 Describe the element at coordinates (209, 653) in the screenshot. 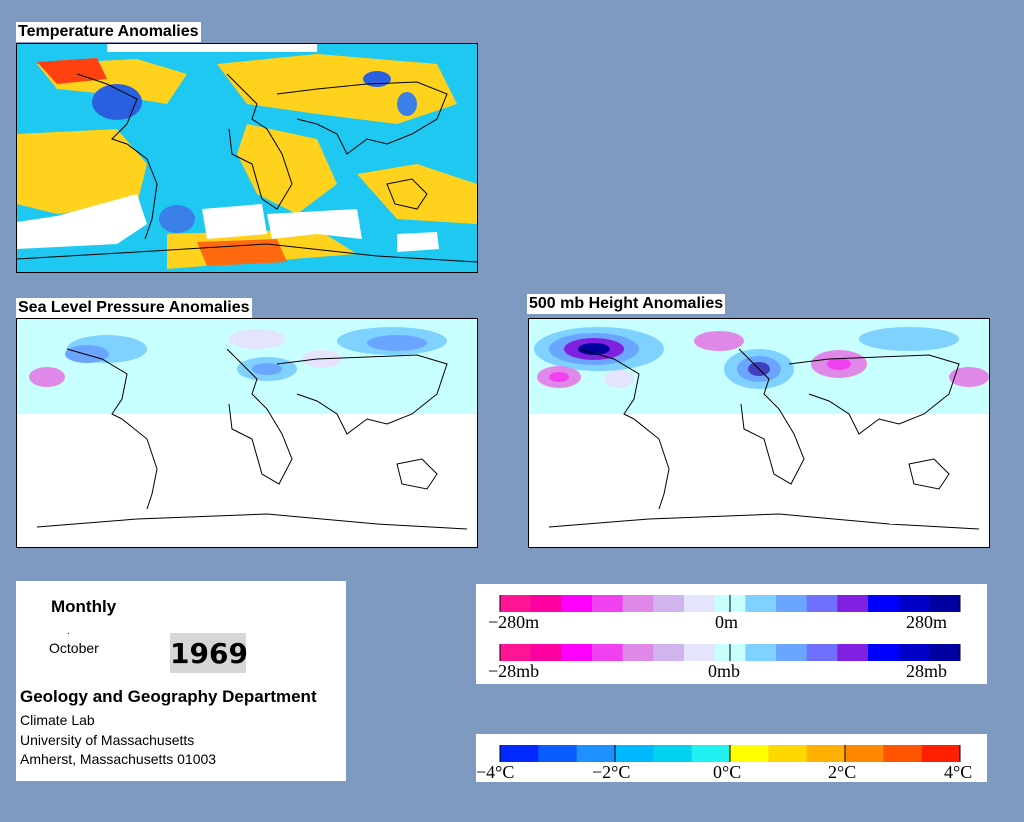

I see `year-label: 1969` at that location.